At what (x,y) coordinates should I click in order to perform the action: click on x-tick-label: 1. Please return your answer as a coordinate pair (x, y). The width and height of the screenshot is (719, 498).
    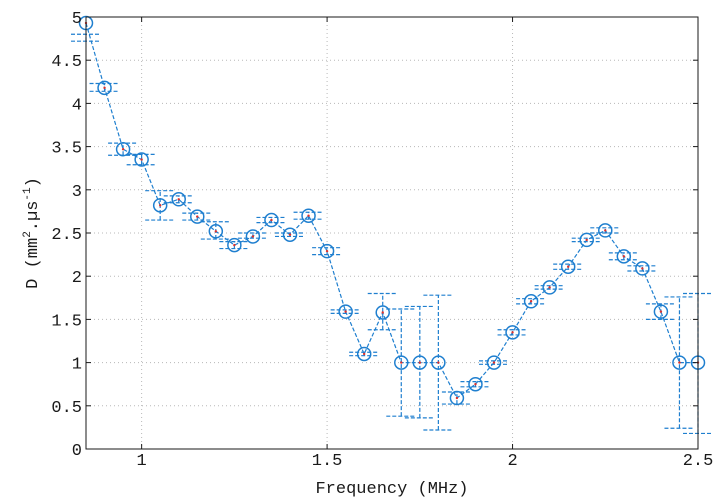
    Looking at the image, I should click on (142, 461).